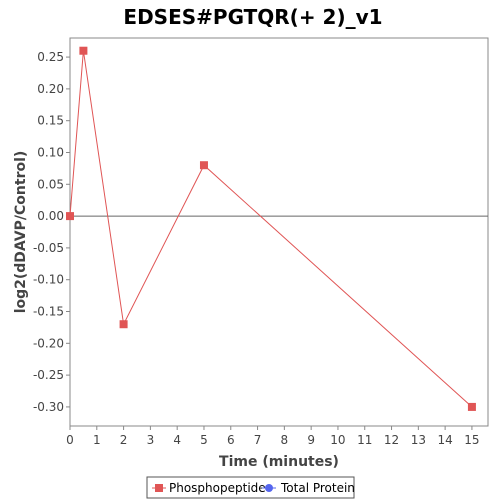 The width and height of the screenshot is (500, 500). Describe the element at coordinates (48, 343) in the screenshot. I see `y-tick-label: -0.20` at that location.